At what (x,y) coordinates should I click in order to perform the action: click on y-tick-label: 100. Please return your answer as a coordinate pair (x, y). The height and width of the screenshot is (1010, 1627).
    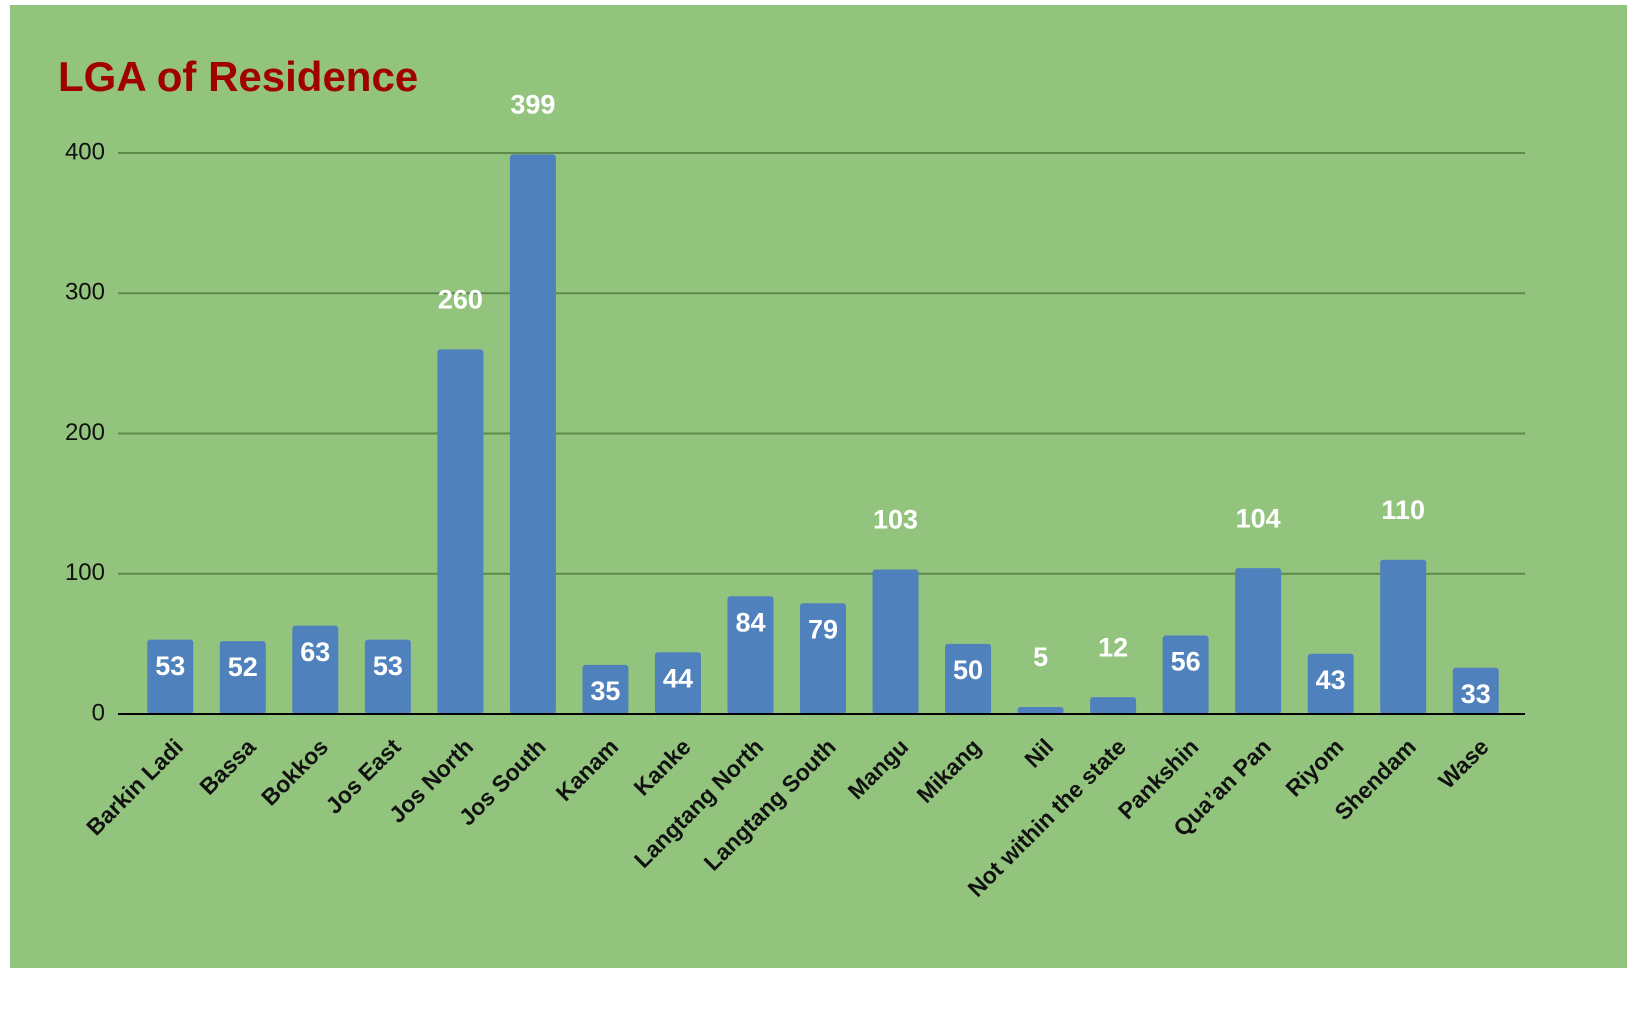
    Looking at the image, I should click on (85, 572).